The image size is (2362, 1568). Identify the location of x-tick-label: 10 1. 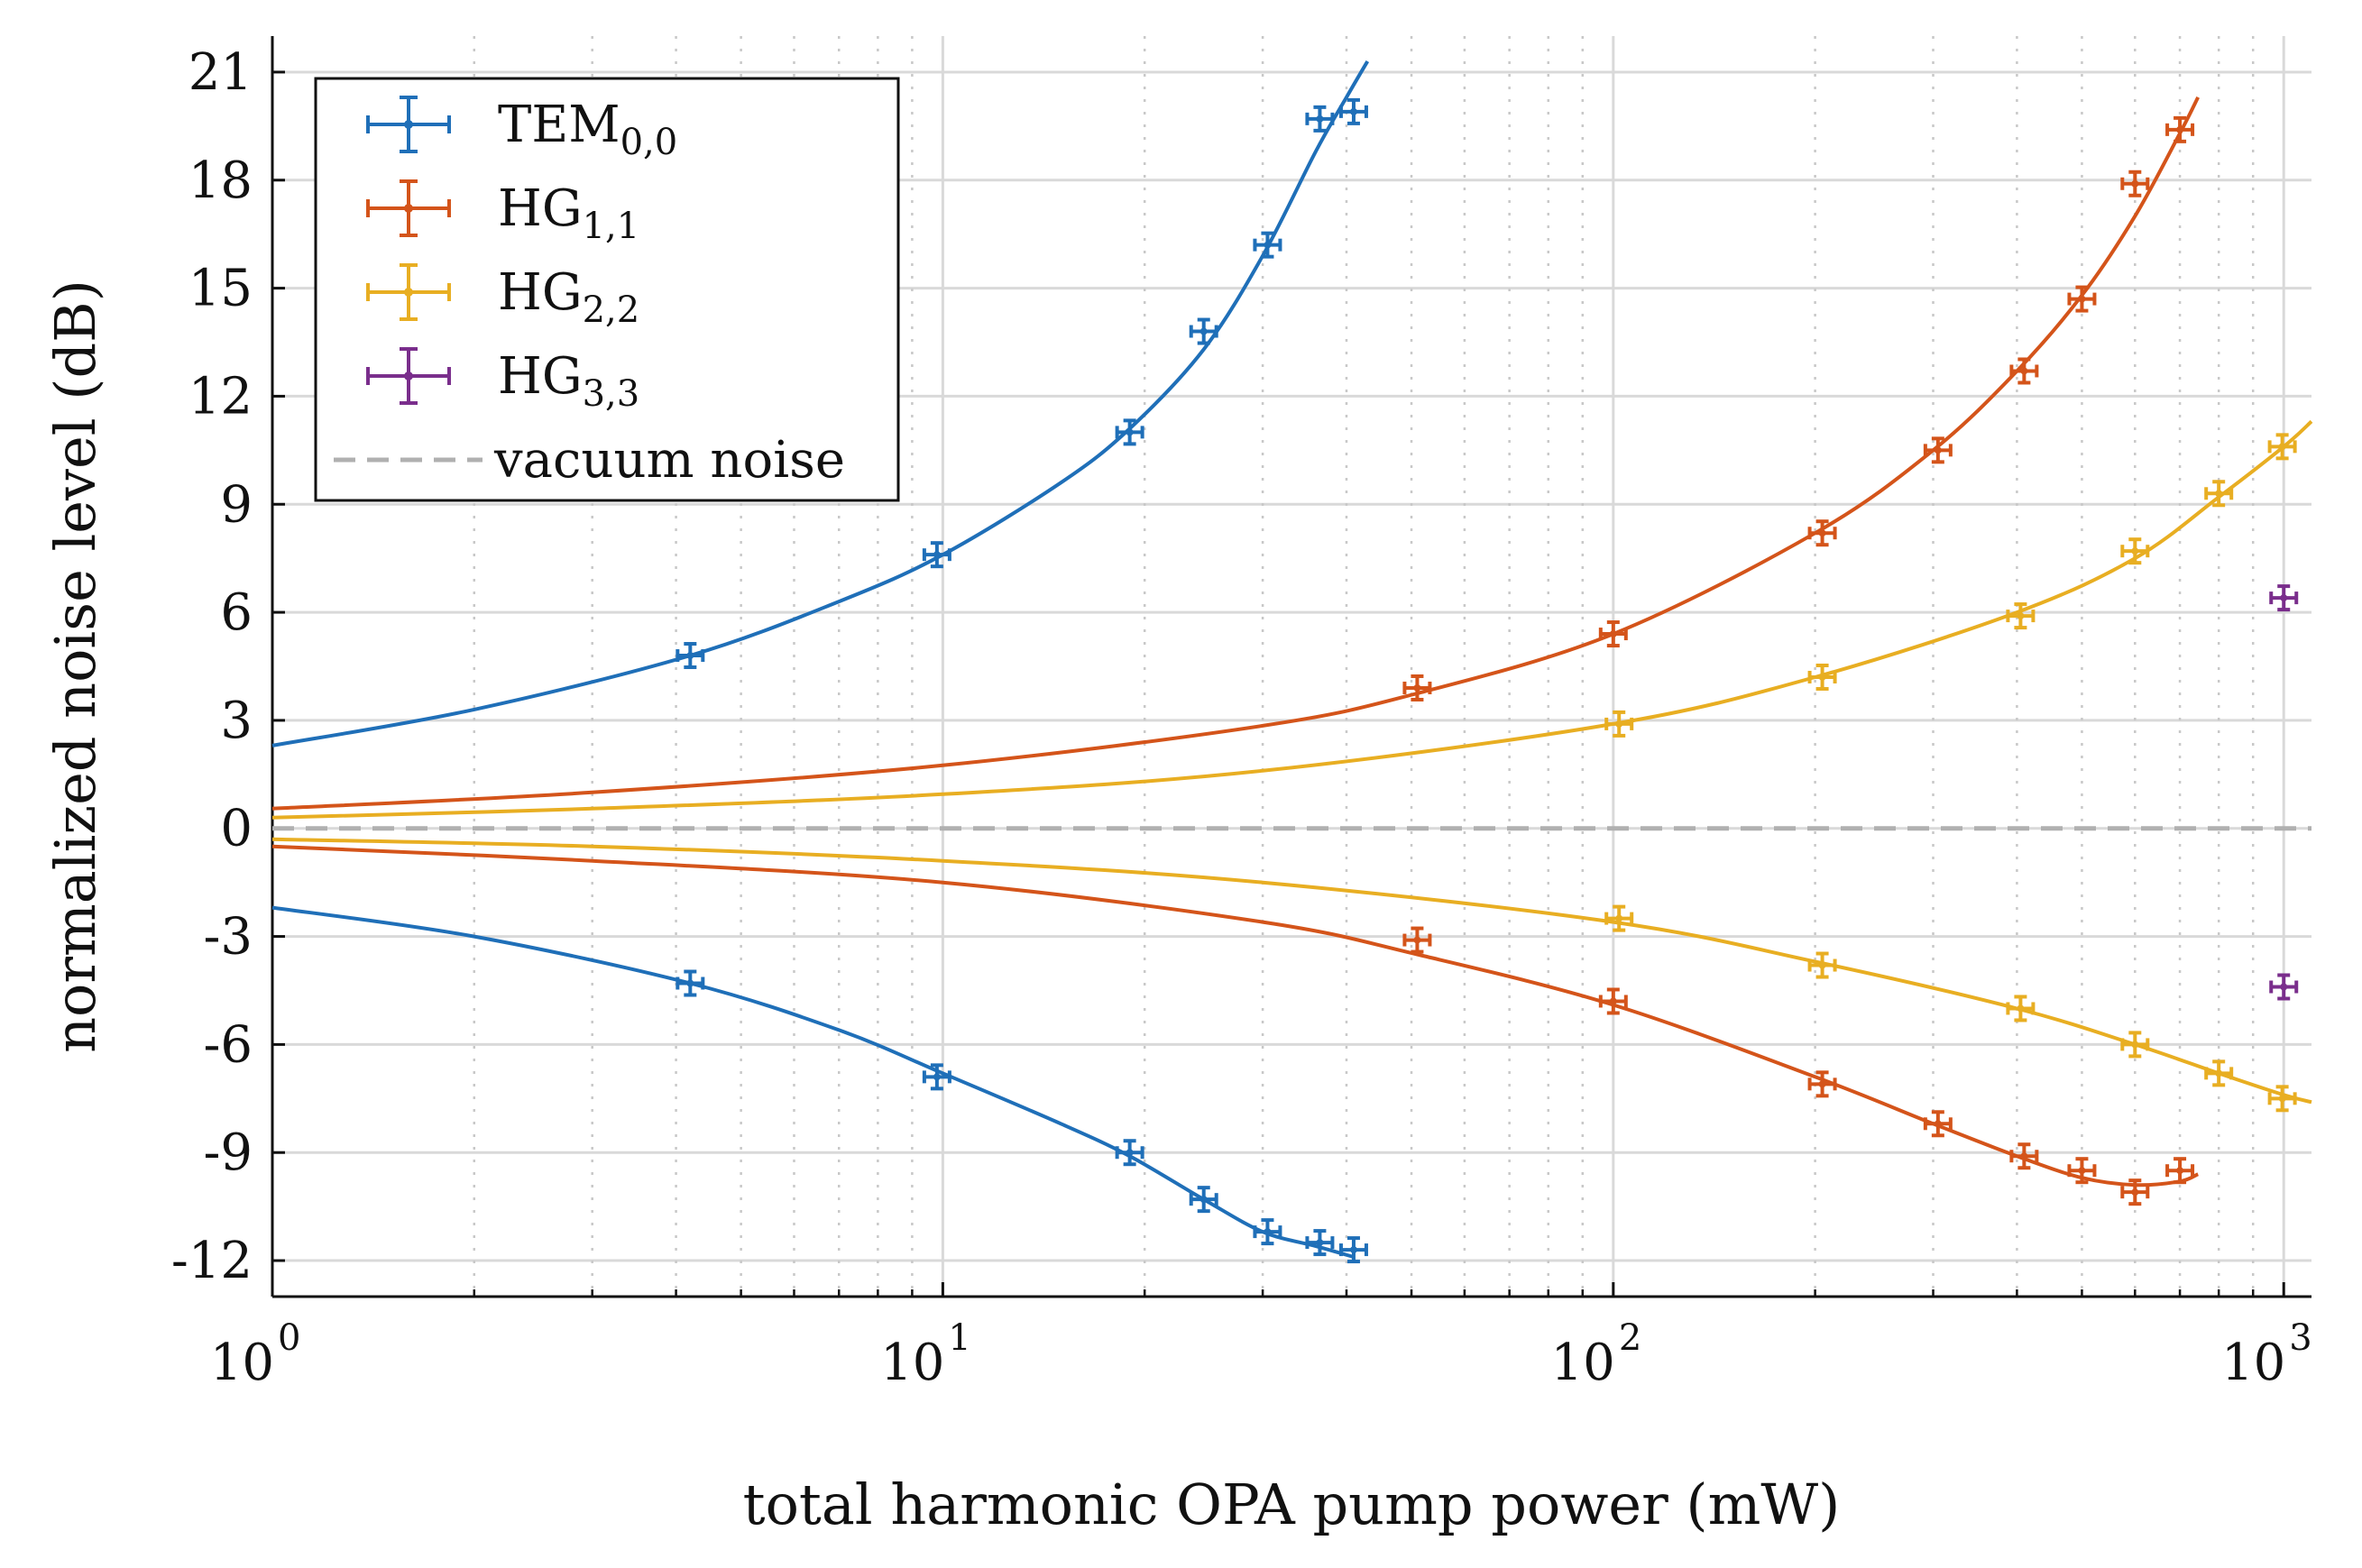
(925, 1354).